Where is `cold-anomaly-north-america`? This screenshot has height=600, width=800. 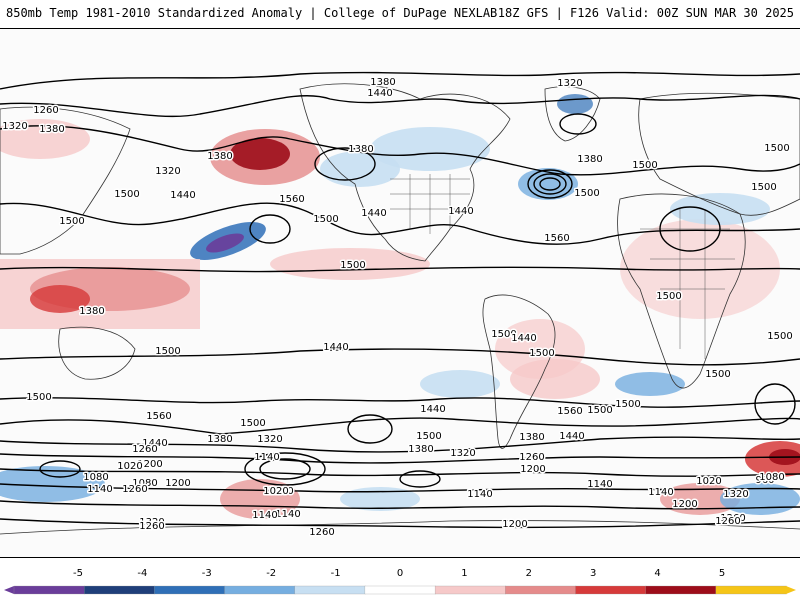 cold-anomaly-north-america is located at coordinates (430, 149).